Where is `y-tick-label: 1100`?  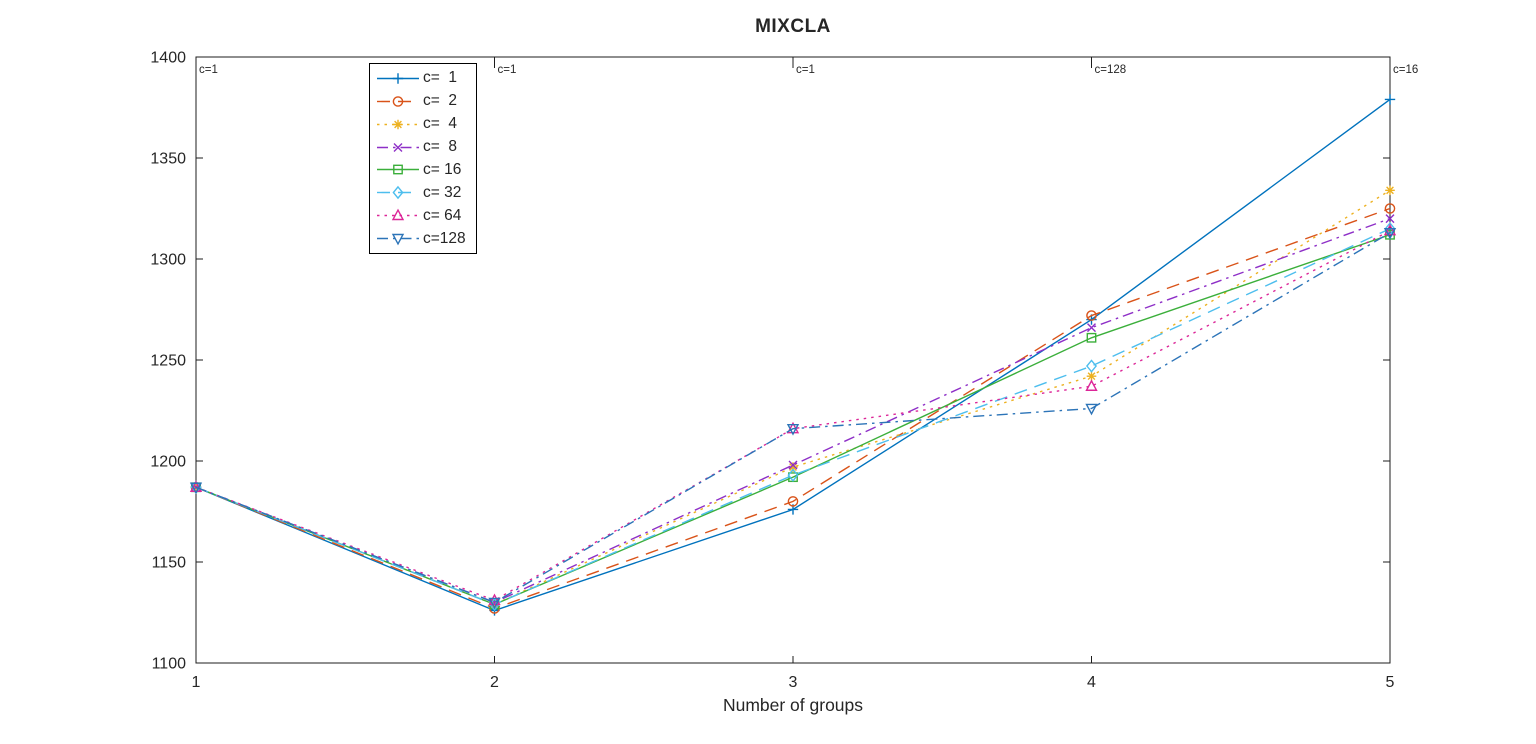
y-tick-label: 1100 is located at coordinates (169, 664).